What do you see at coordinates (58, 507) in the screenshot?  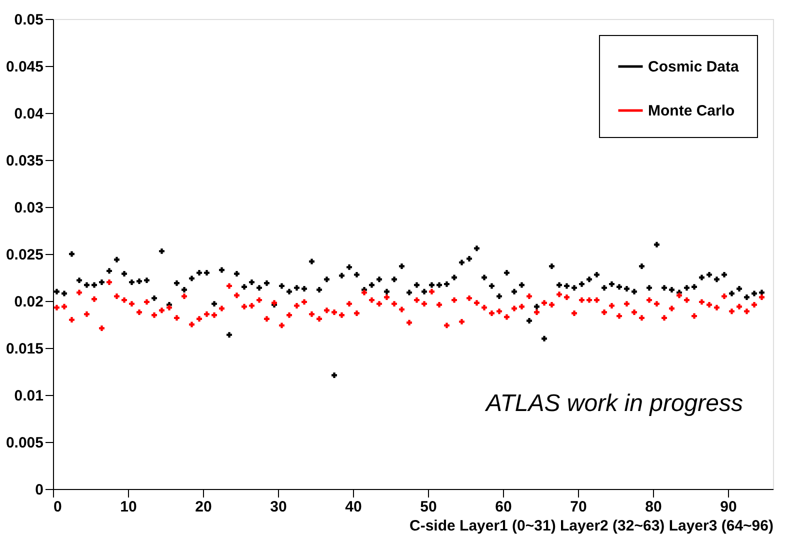 I see `x-tick-label: 0` at bounding box center [58, 507].